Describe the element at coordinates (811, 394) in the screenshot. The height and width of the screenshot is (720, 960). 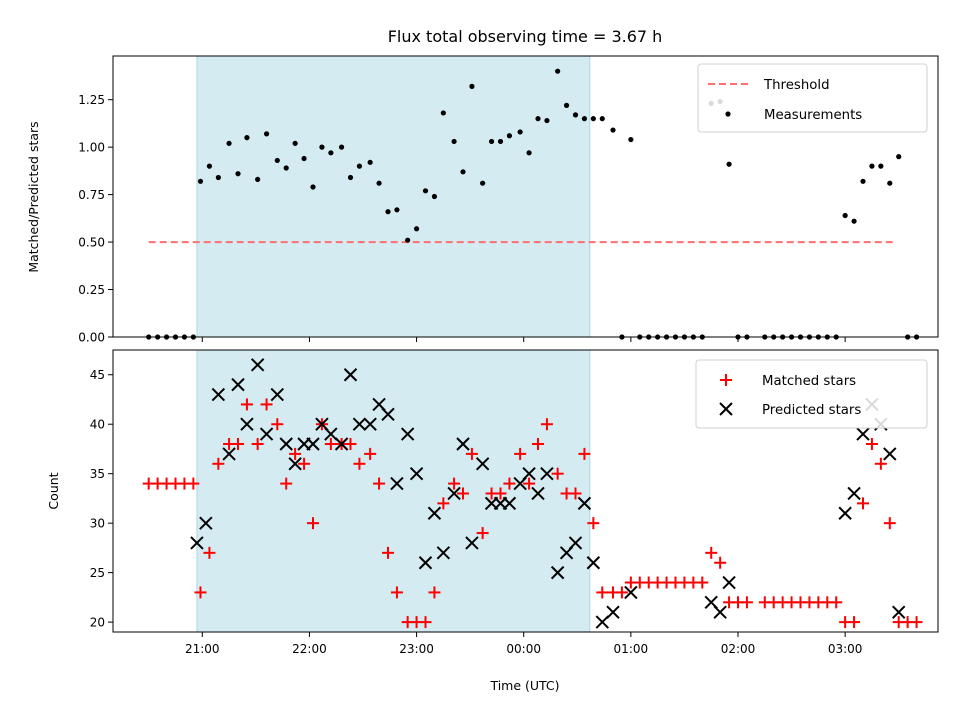
I see `bottom-legend: Matched stars Predicted stars` at that location.